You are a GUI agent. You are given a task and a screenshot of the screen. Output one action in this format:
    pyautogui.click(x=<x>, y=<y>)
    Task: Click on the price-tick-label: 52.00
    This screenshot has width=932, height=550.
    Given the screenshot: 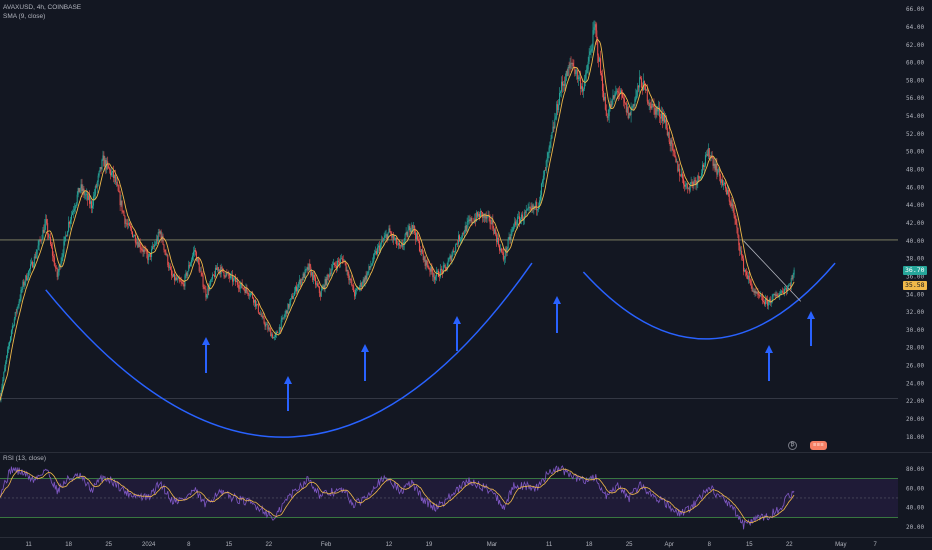 What is the action you would take?
    pyautogui.click(x=915, y=134)
    